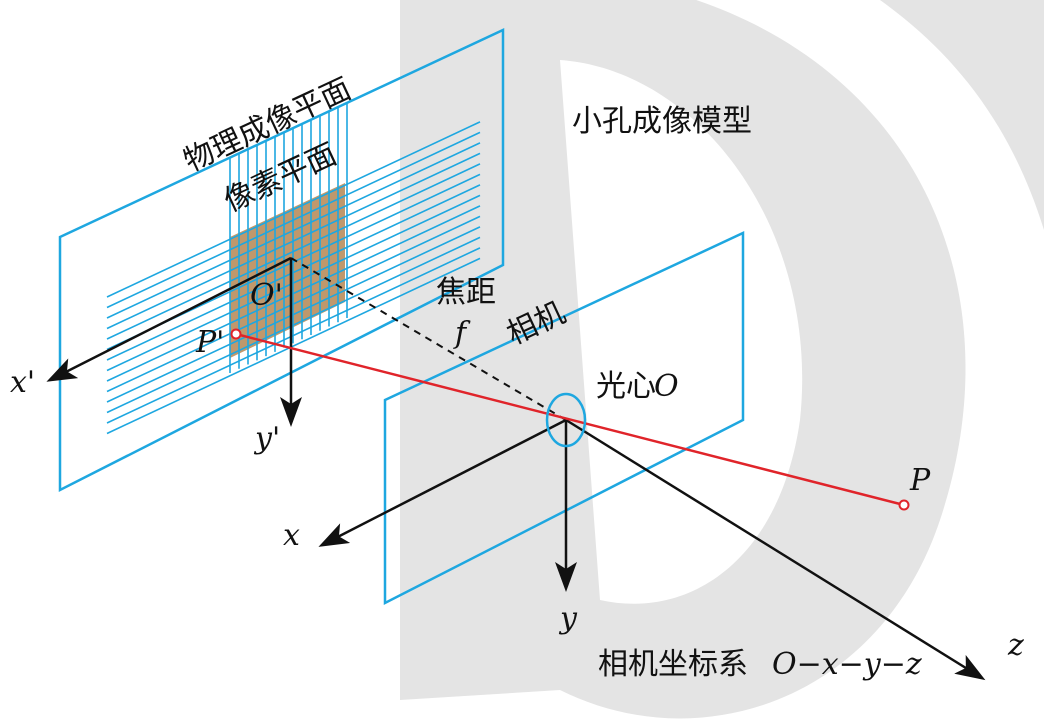 This screenshot has width=1044, height=722. I want to click on axis-x-prime, so click(169, 319).